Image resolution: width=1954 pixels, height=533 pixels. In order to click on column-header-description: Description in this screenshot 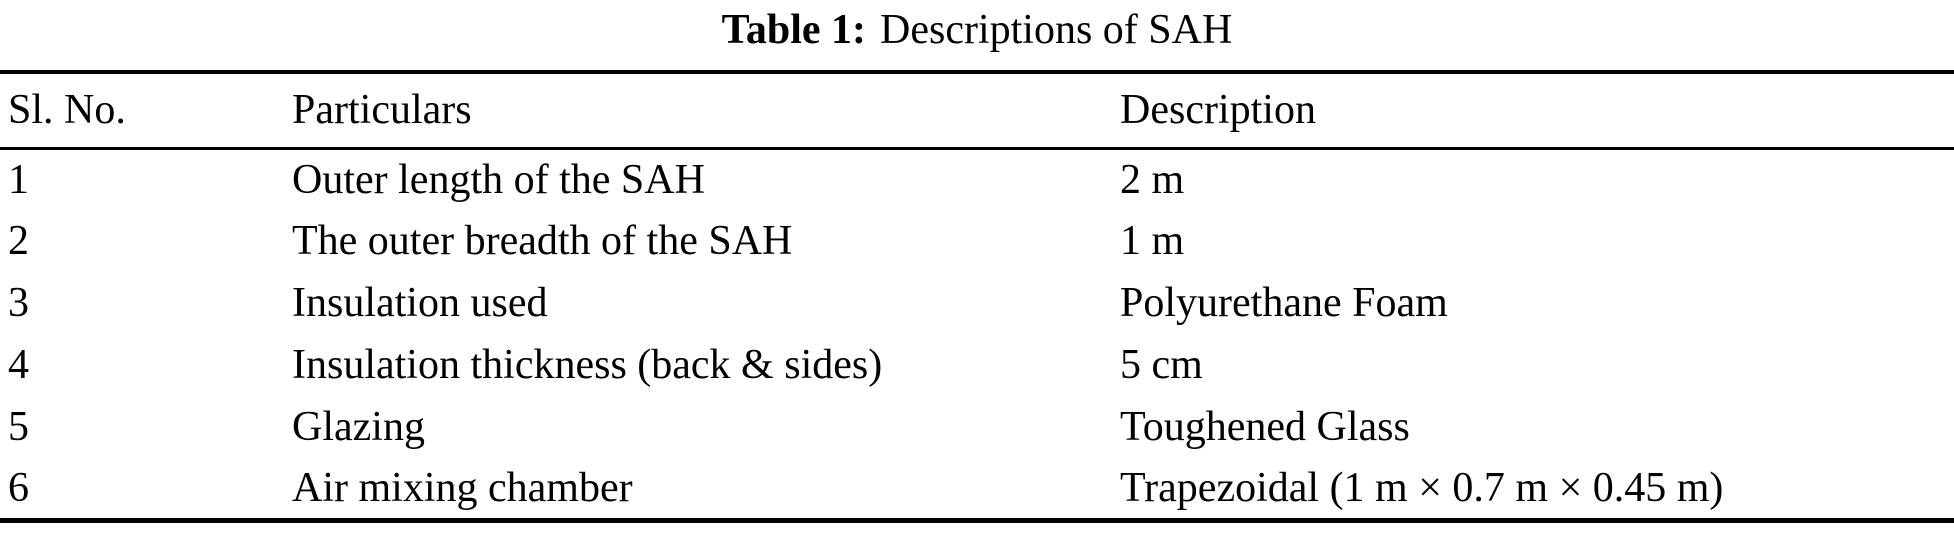, I will do `click(1218, 110)`.